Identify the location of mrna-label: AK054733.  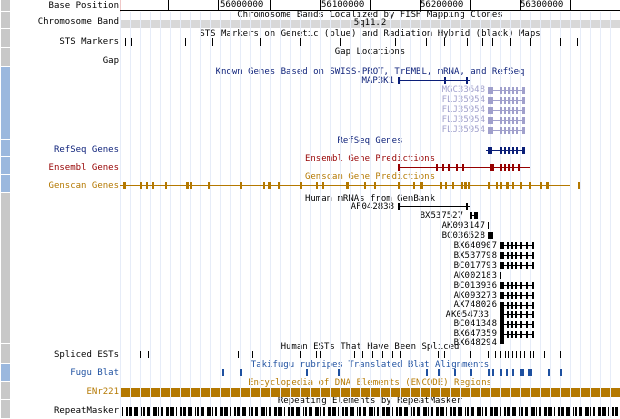
(467, 315).